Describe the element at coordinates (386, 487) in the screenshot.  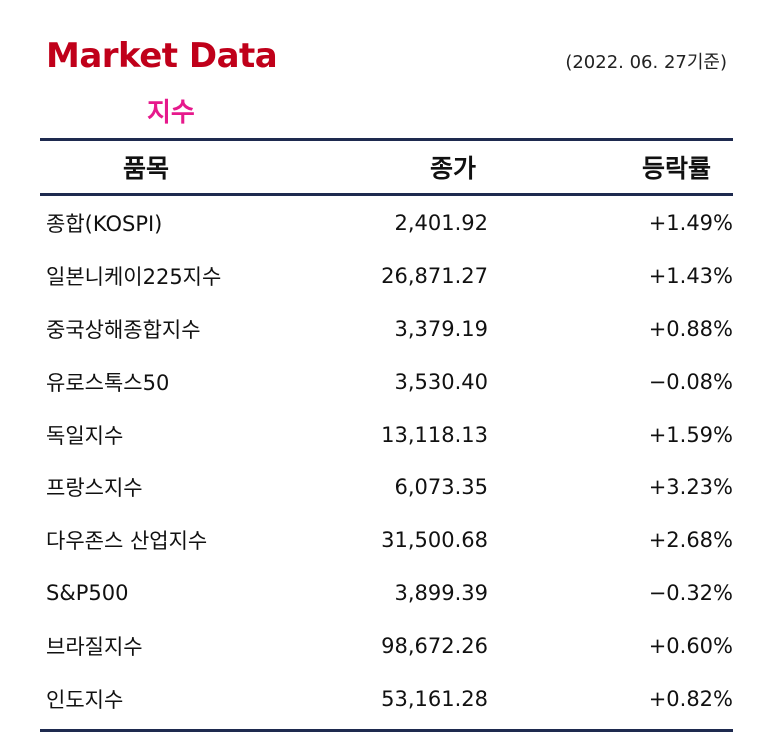
I see `table-row: 프랑스지수 6,073.35 +3.23%` at that location.